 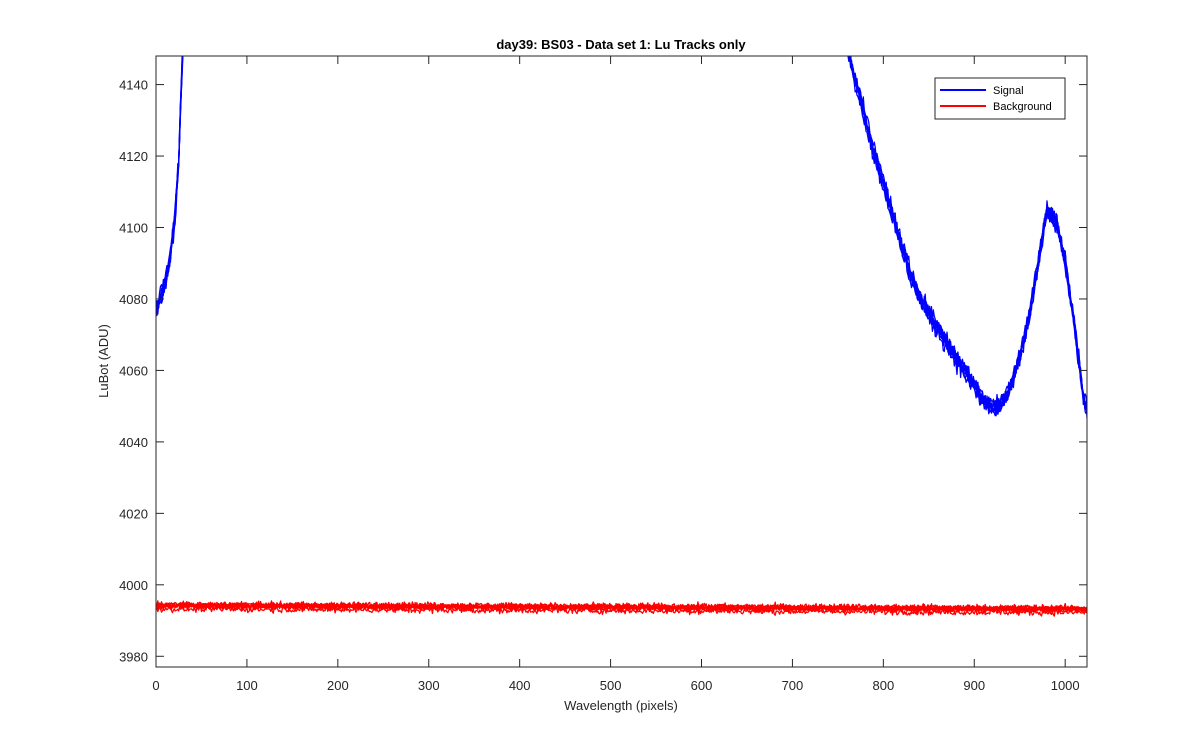 What do you see at coordinates (133, 513) in the screenshot?
I see `y-tick-label: 4020` at bounding box center [133, 513].